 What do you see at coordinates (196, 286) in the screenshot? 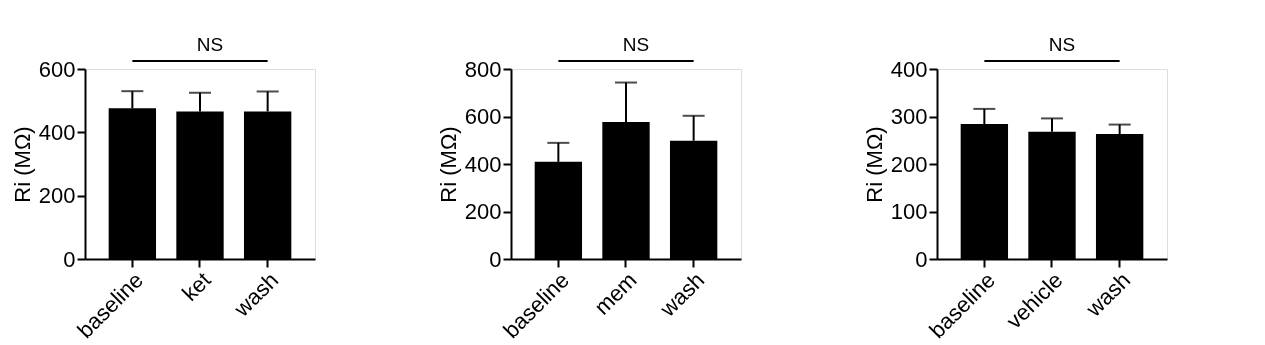
I see `x-tick-label: ket` at bounding box center [196, 286].